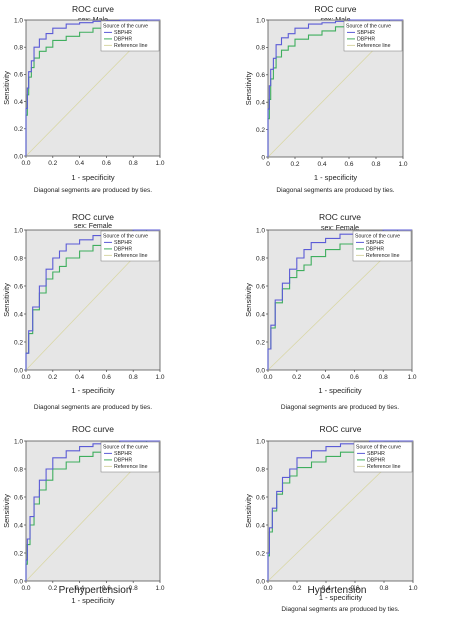  Describe the element at coordinates (263, 157) in the screenshot. I see `y-tick-label: 0` at that location.